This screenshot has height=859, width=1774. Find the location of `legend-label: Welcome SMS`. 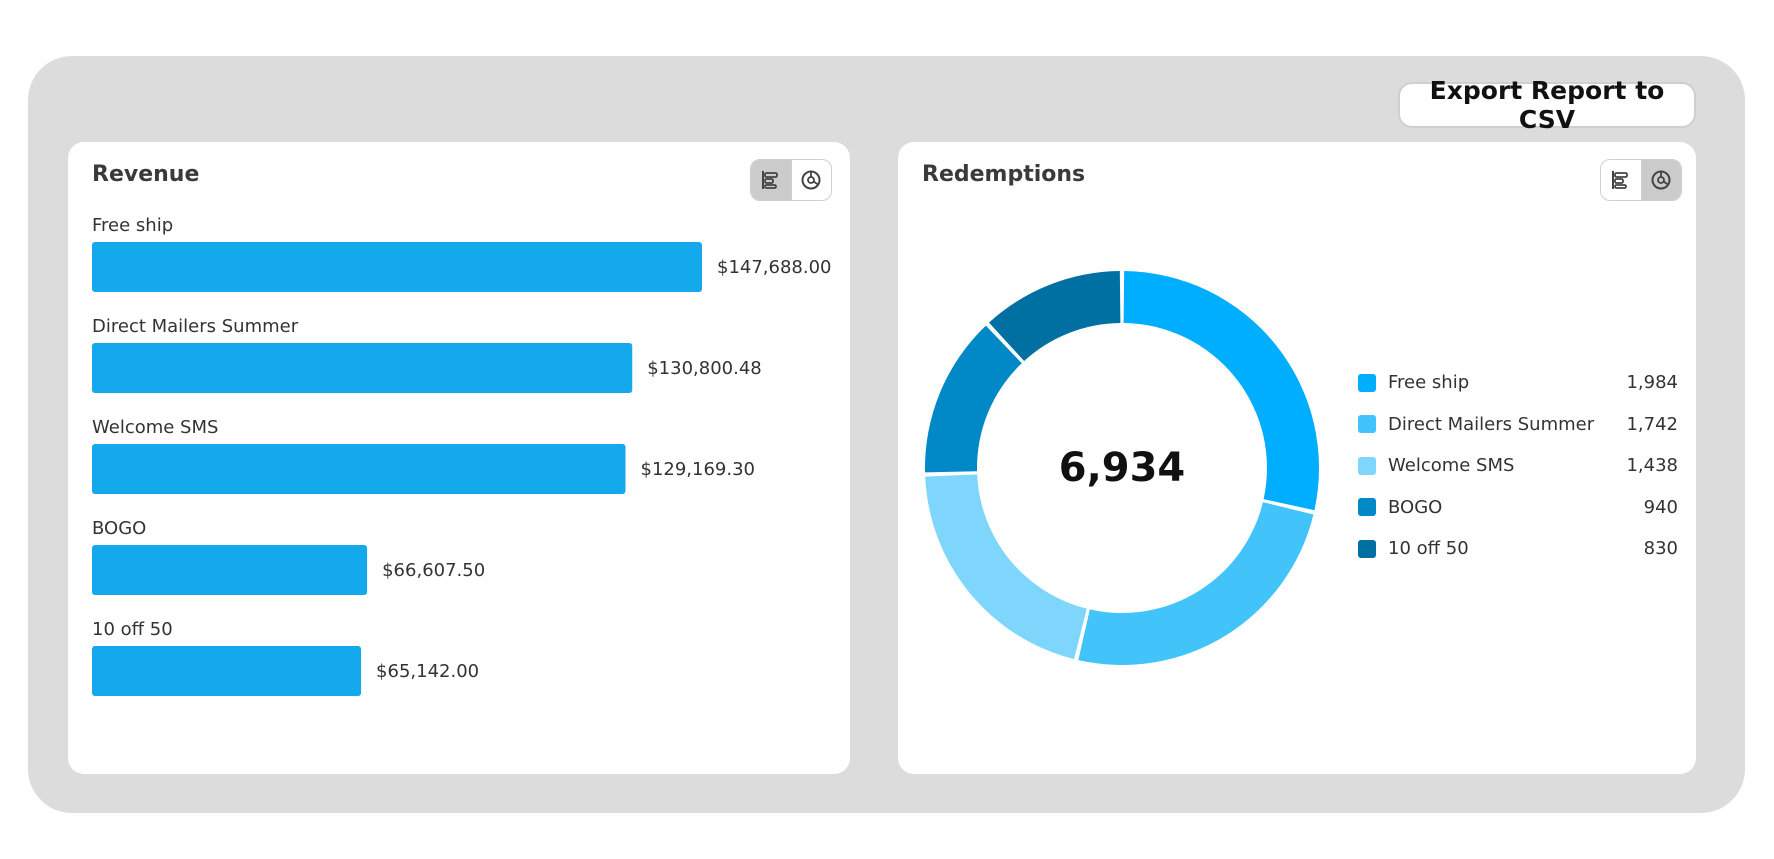

legend-label: Welcome SMS is located at coordinates (1451, 466).